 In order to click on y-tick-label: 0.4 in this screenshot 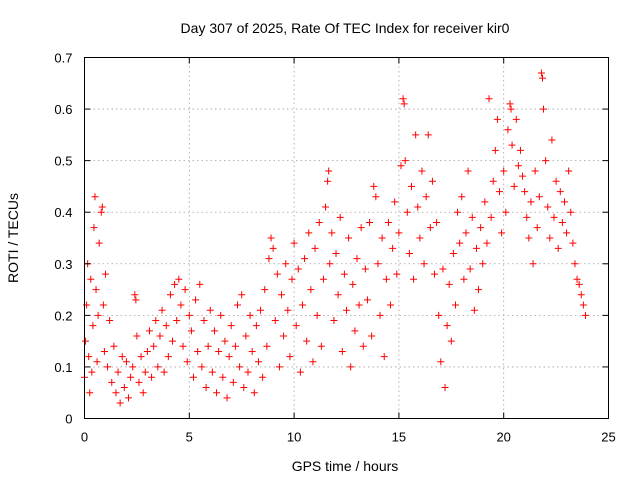, I will do `click(63, 212)`.